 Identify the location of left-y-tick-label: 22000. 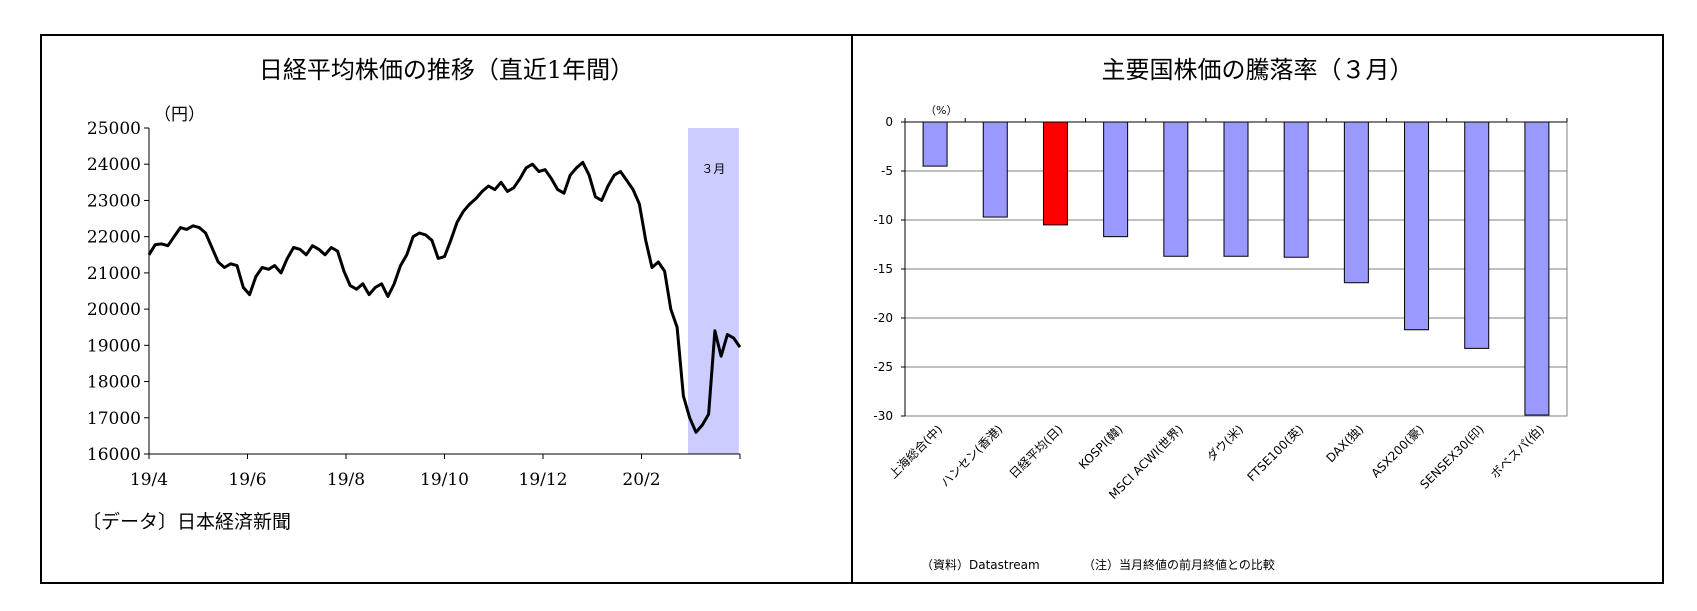
(114, 238).